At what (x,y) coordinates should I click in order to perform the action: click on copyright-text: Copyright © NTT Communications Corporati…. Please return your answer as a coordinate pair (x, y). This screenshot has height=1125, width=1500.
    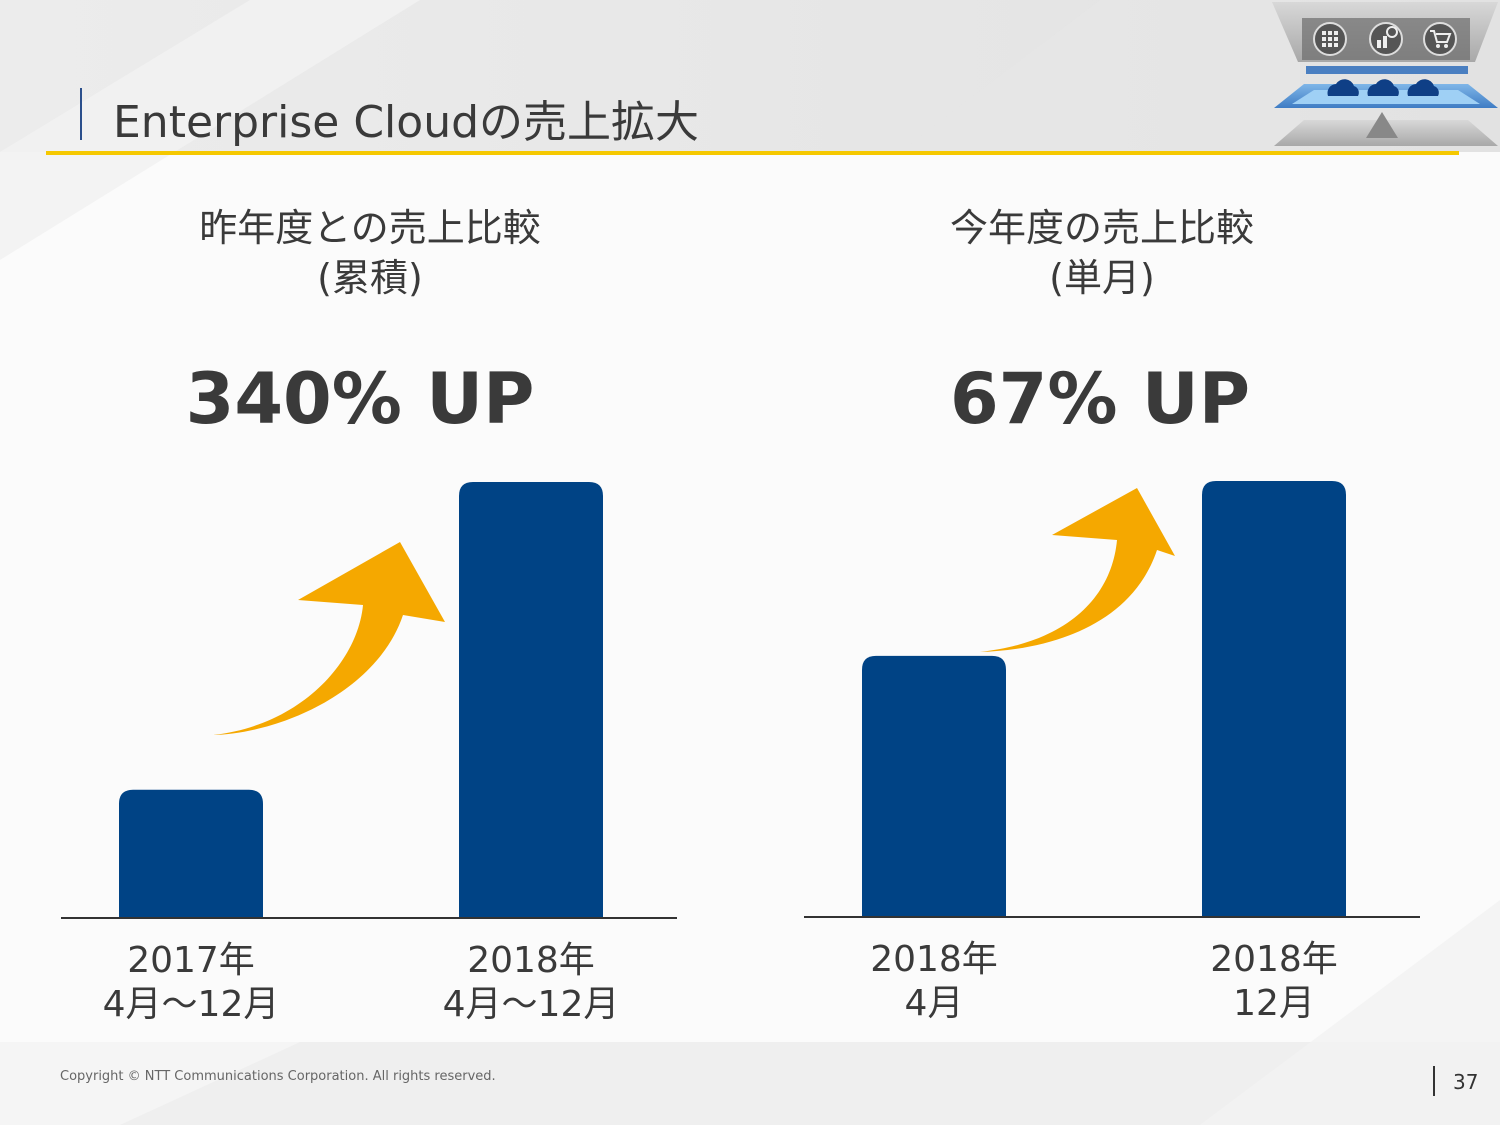
    Looking at the image, I should click on (278, 1076).